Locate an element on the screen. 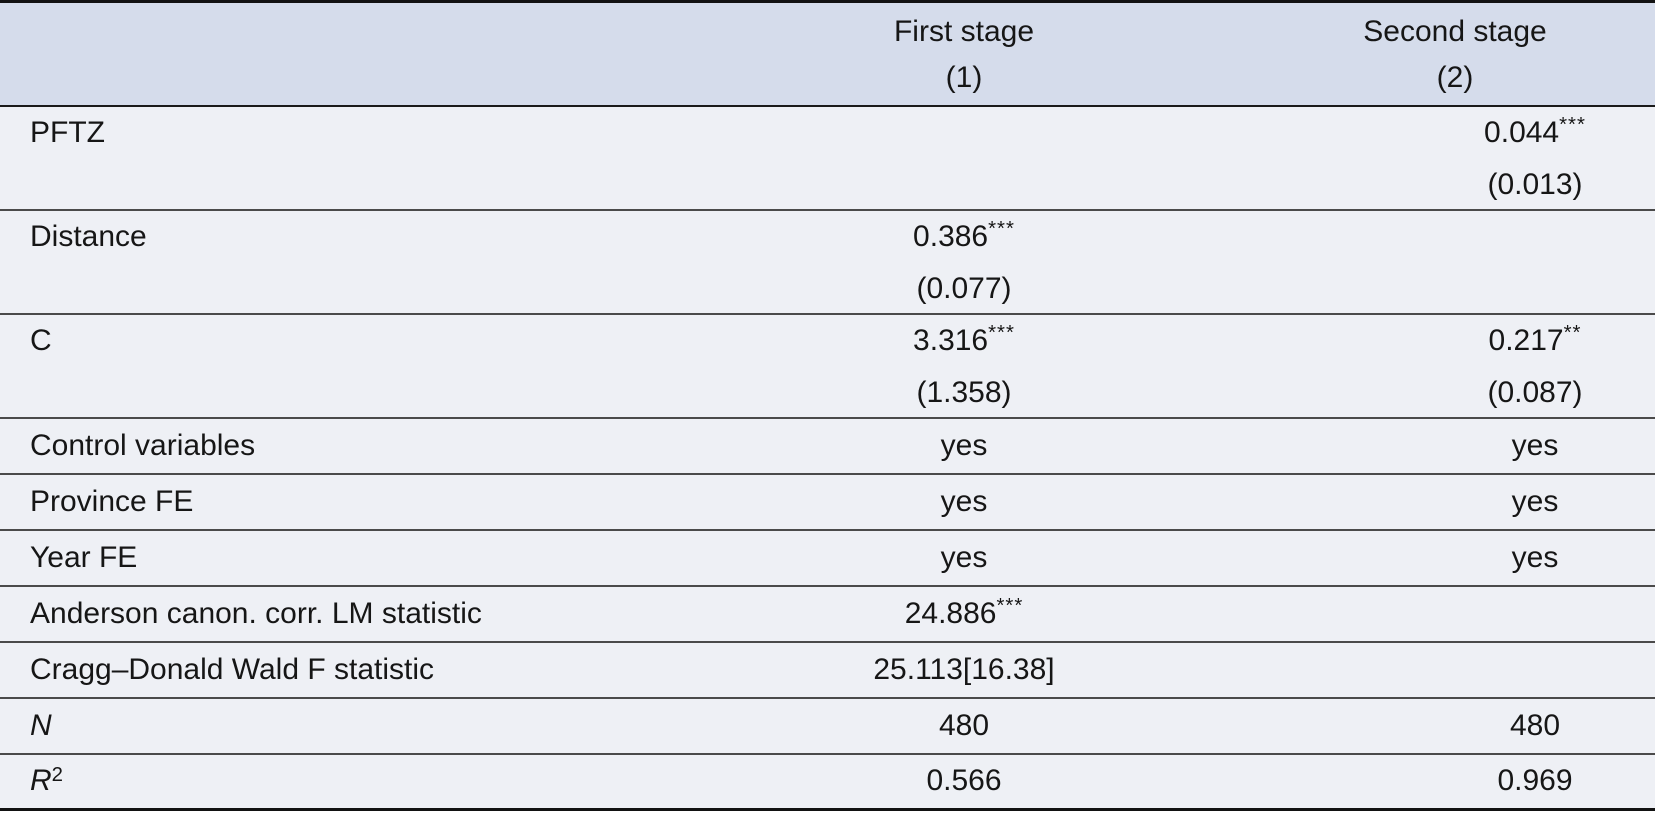 The height and width of the screenshot is (825, 1655). row-label: N is located at coordinates (336, 725).